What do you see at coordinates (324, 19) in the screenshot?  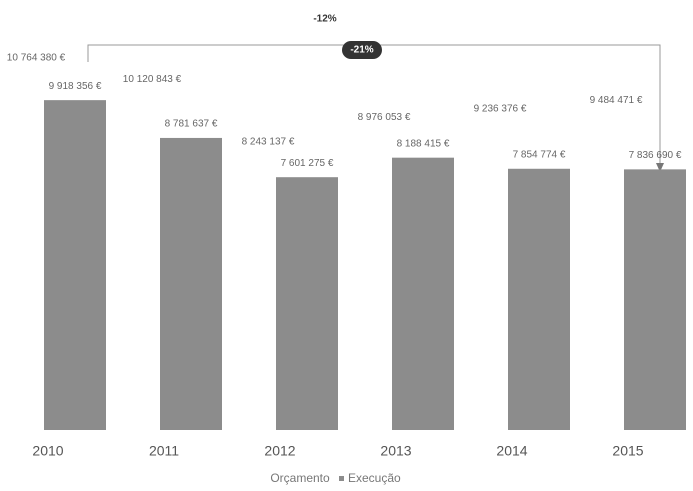 I see `annotation: -12%` at bounding box center [324, 19].